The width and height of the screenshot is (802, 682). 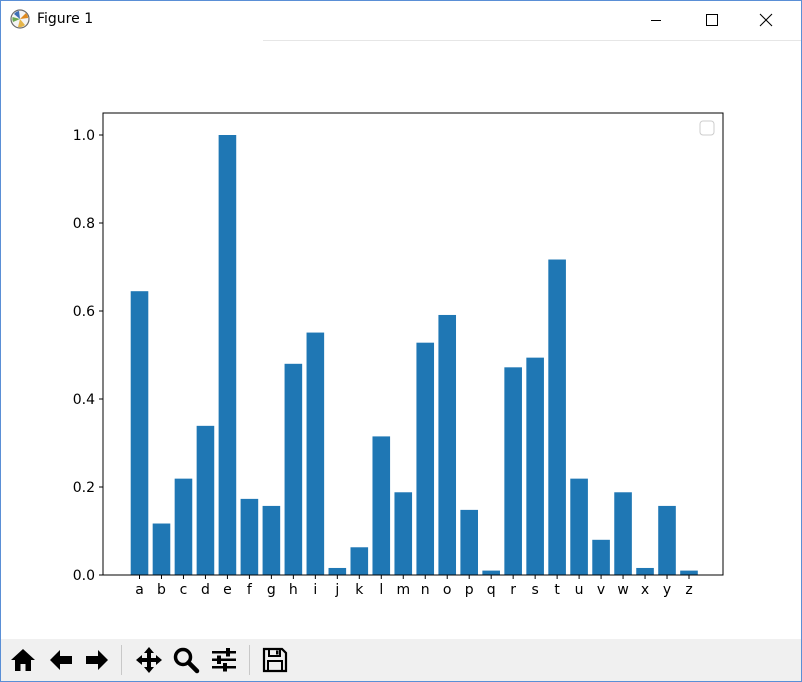 I want to click on x-tick-label: j, so click(x=336, y=590).